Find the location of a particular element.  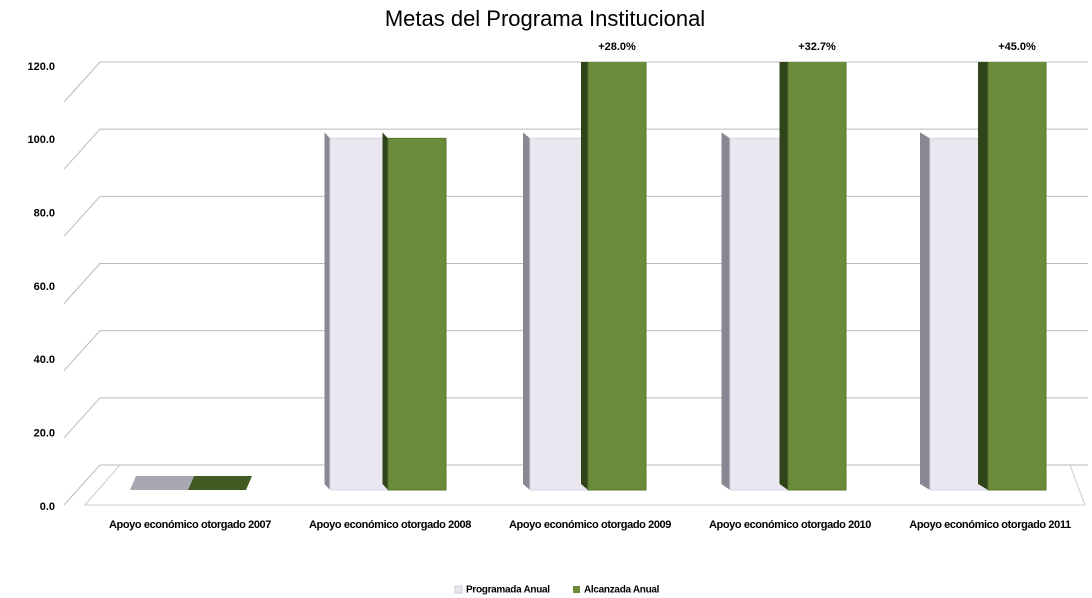

y-tick-label: 100.0 is located at coordinates (41, 140).